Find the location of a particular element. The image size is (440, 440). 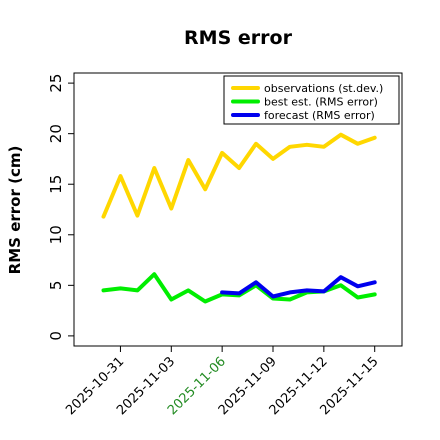

y-tick-label: 5 is located at coordinates (56, 286).